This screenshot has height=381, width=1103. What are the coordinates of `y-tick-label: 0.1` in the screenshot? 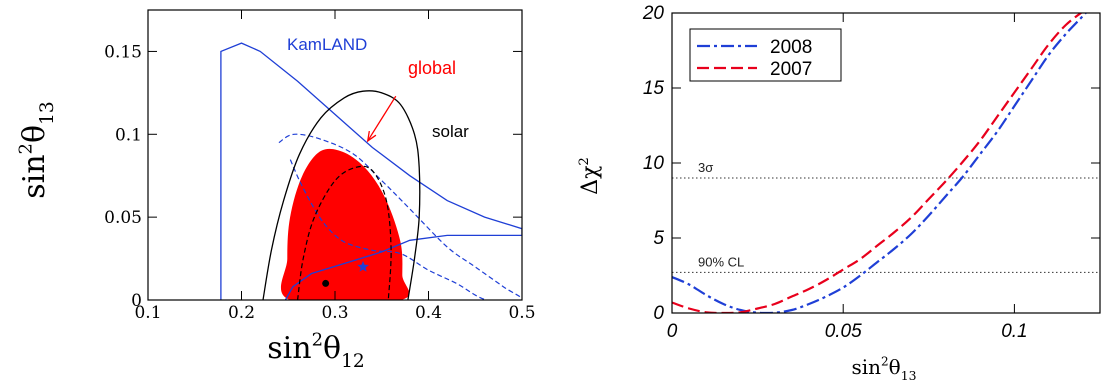 It's located at (128, 135).